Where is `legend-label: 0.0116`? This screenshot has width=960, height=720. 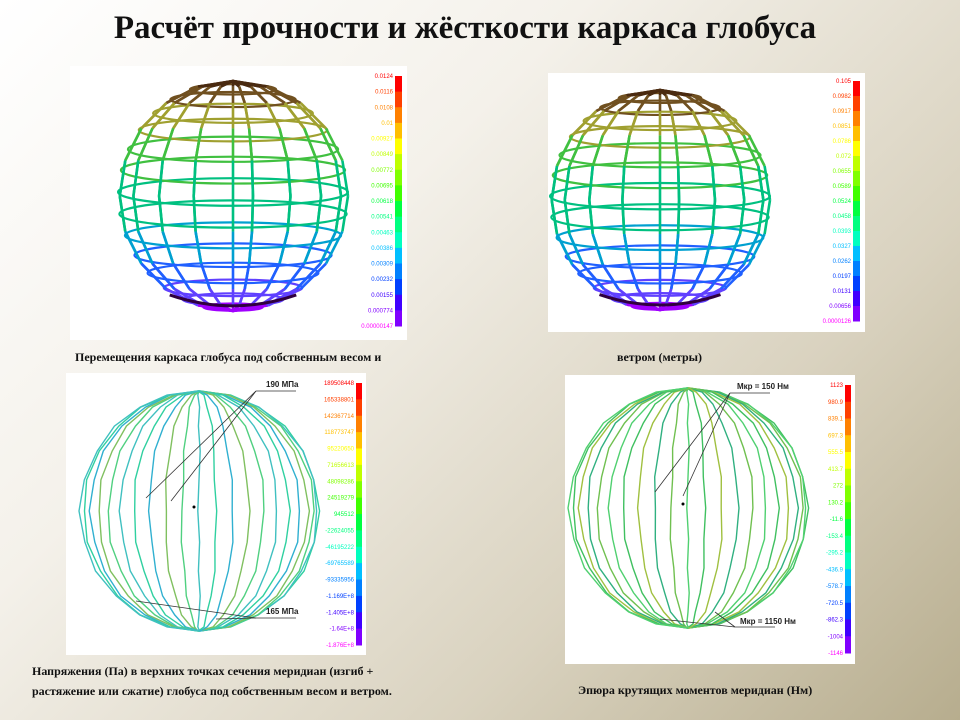 legend-label: 0.0116 is located at coordinates (384, 93).